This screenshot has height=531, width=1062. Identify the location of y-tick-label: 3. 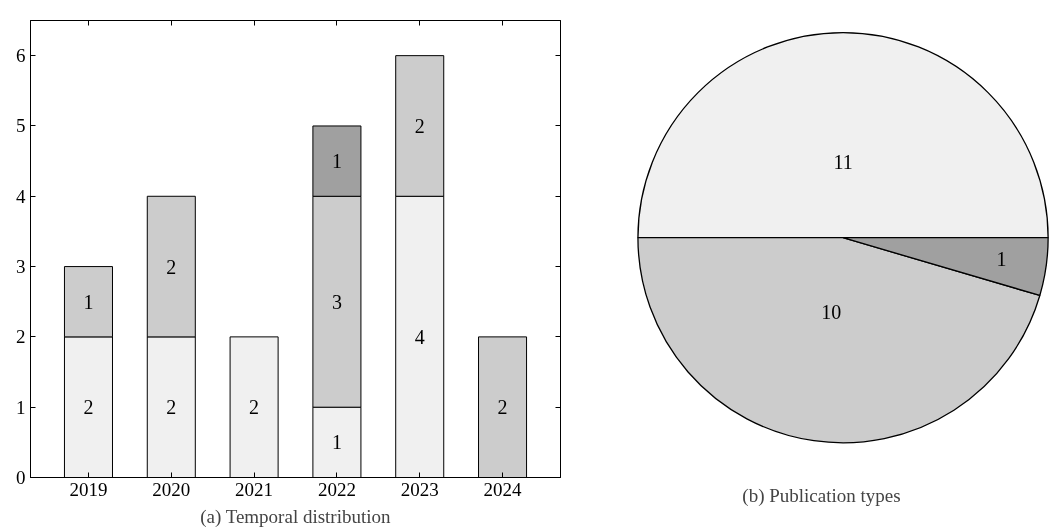
(21, 267).